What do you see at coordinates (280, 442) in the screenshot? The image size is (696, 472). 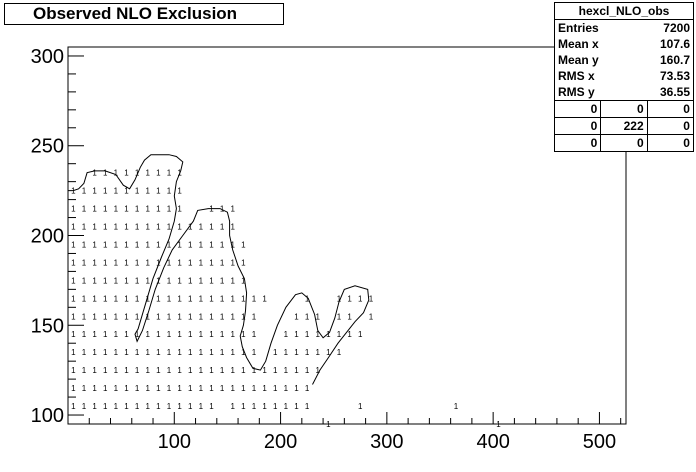 I see `x-tick-label: 200` at bounding box center [280, 442].